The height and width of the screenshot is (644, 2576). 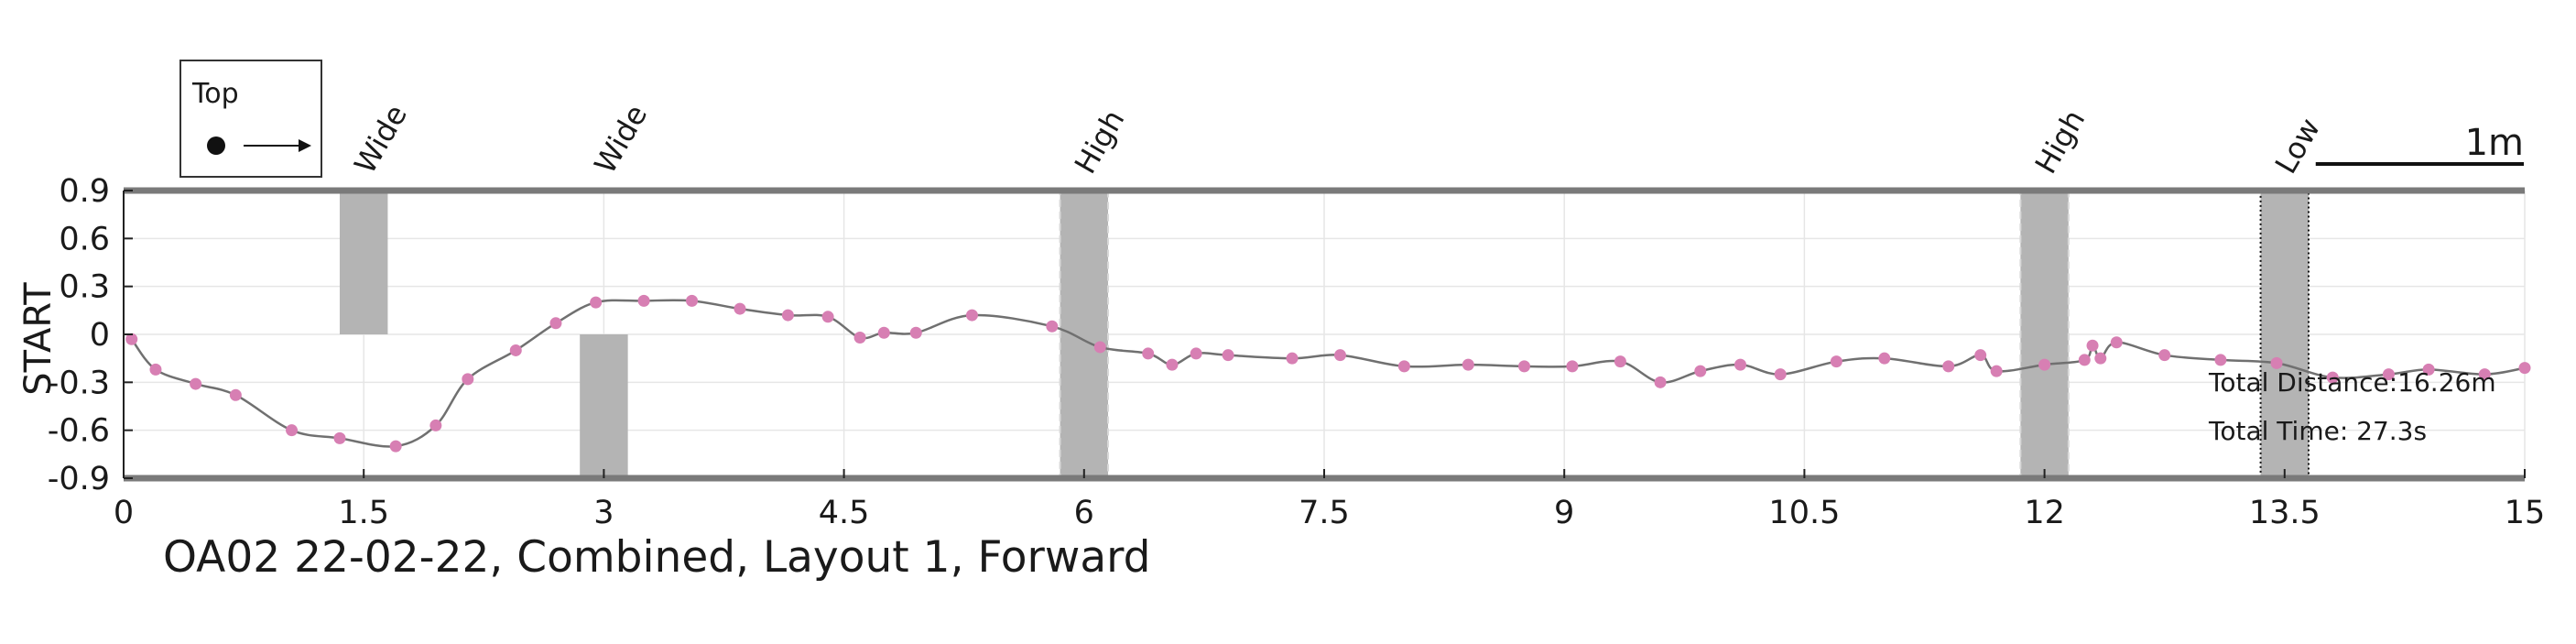 What do you see at coordinates (124, 513) in the screenshot?
I see `x-tick-label: 0` at bounding box center [124, 513].